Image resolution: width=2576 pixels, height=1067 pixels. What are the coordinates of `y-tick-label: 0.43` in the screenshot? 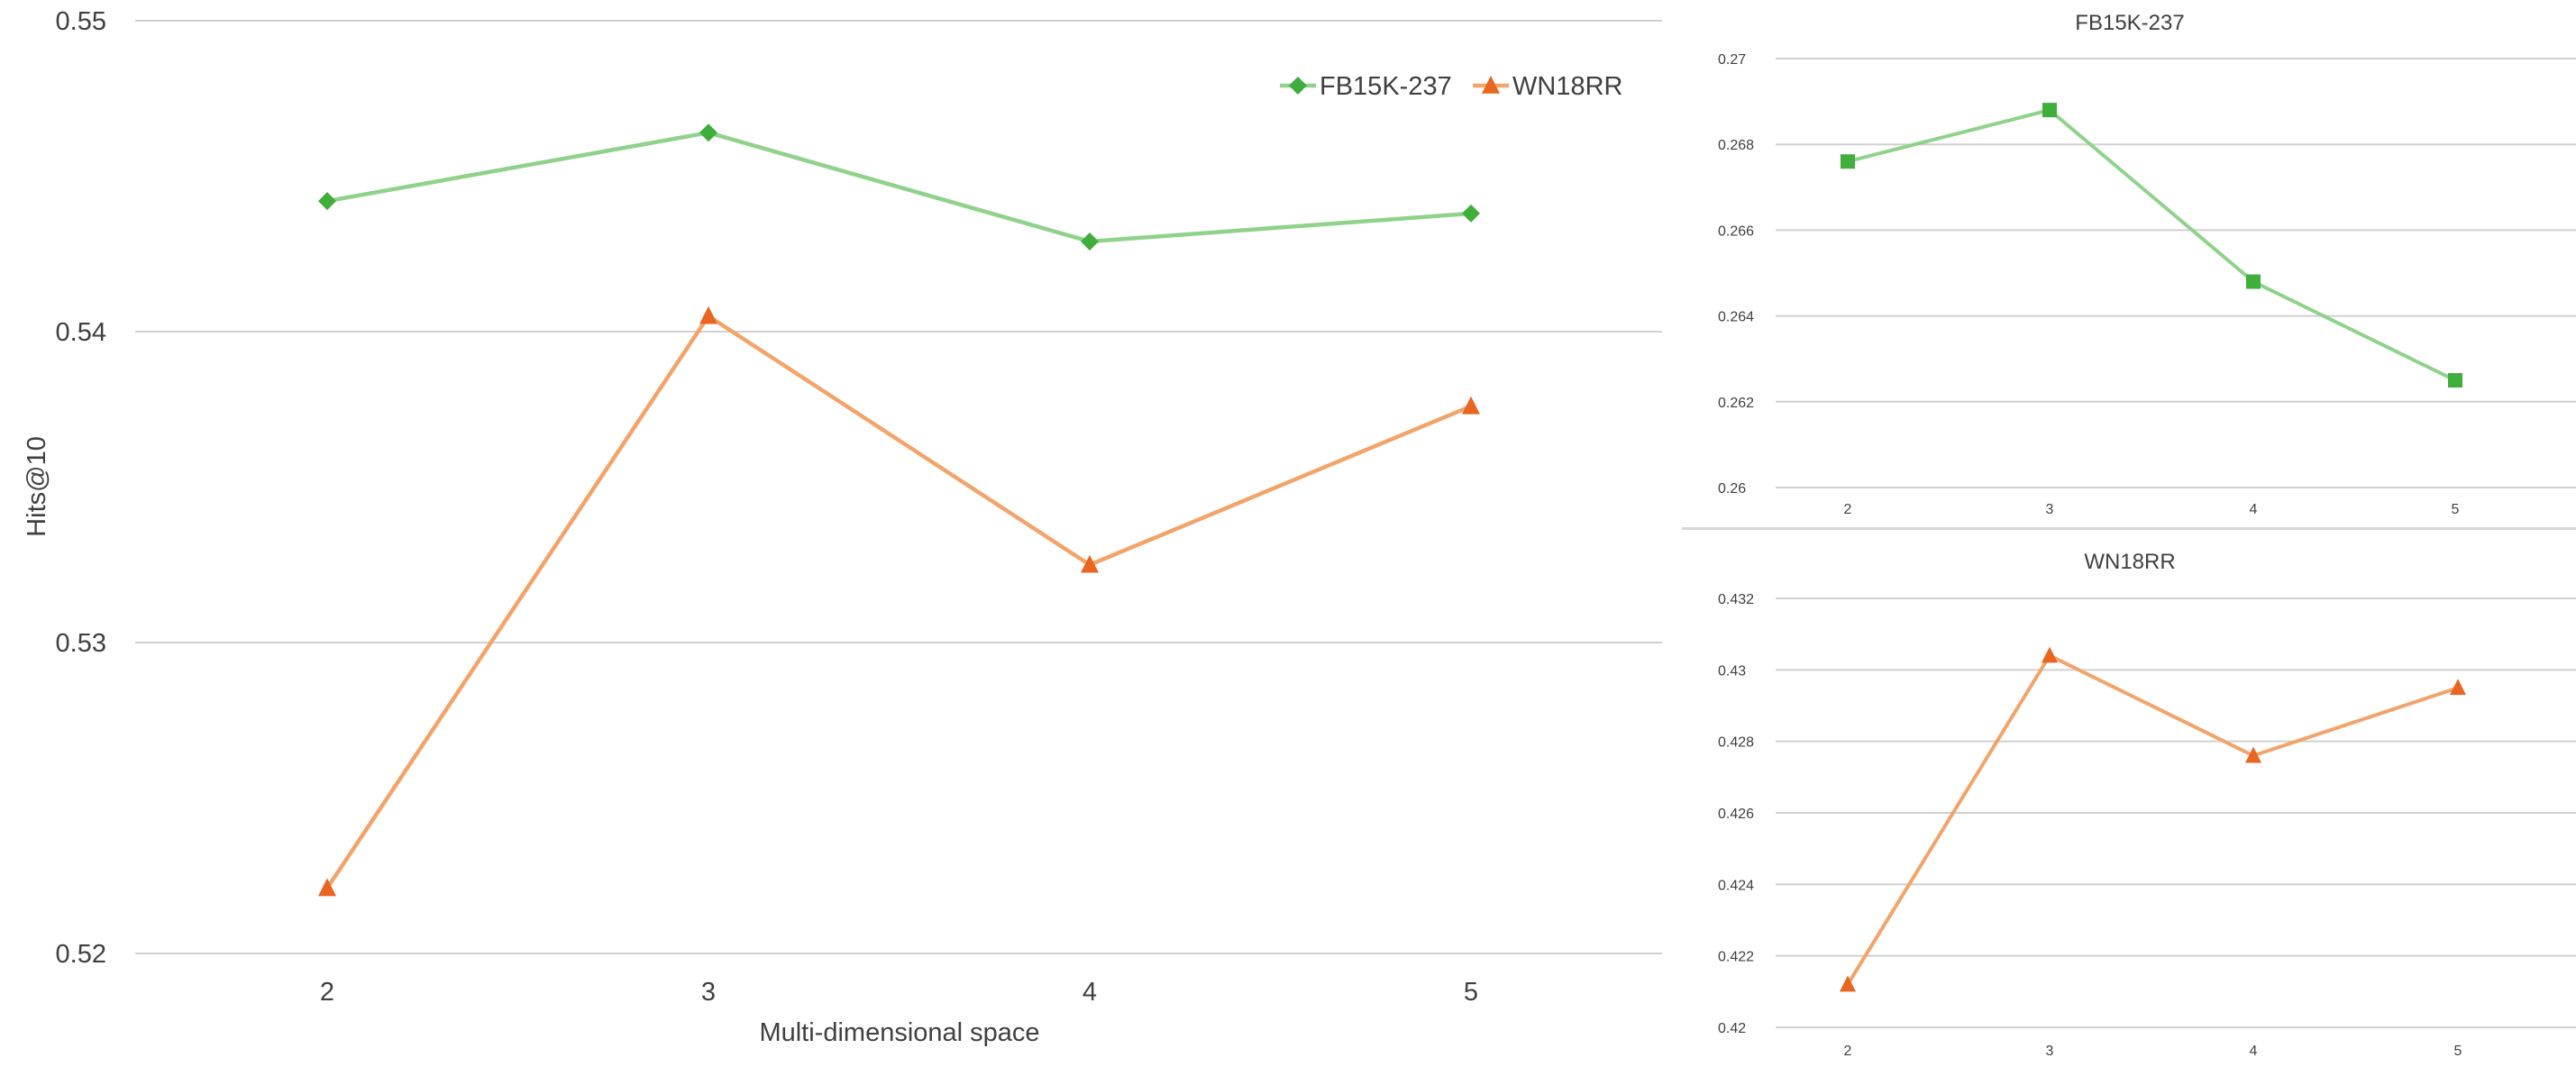 It's located at (1732, 671).